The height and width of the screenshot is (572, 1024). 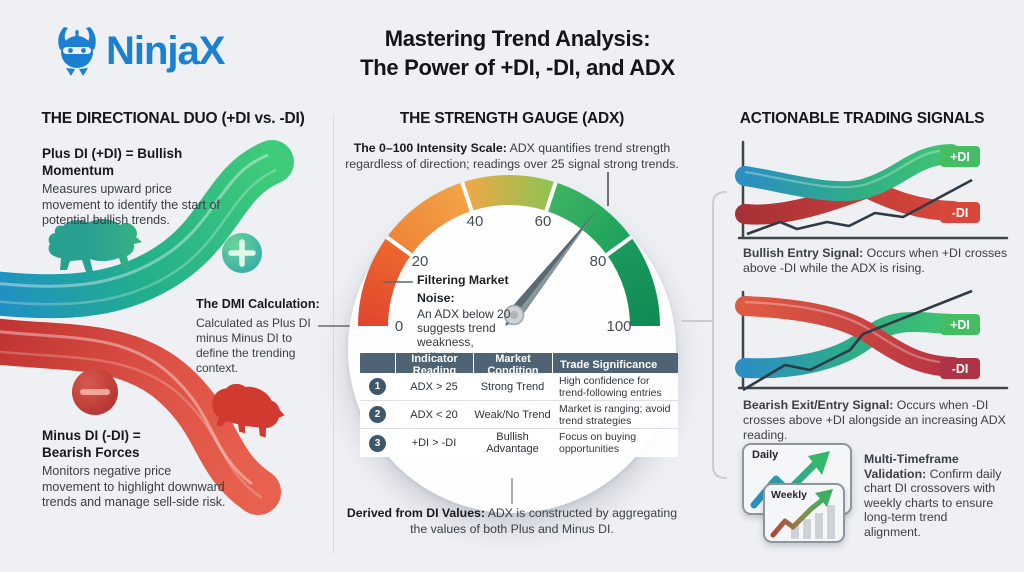 I want to click on bullish-signal-lead: Bullish Entry Signal:, so click(x=803, y=253).